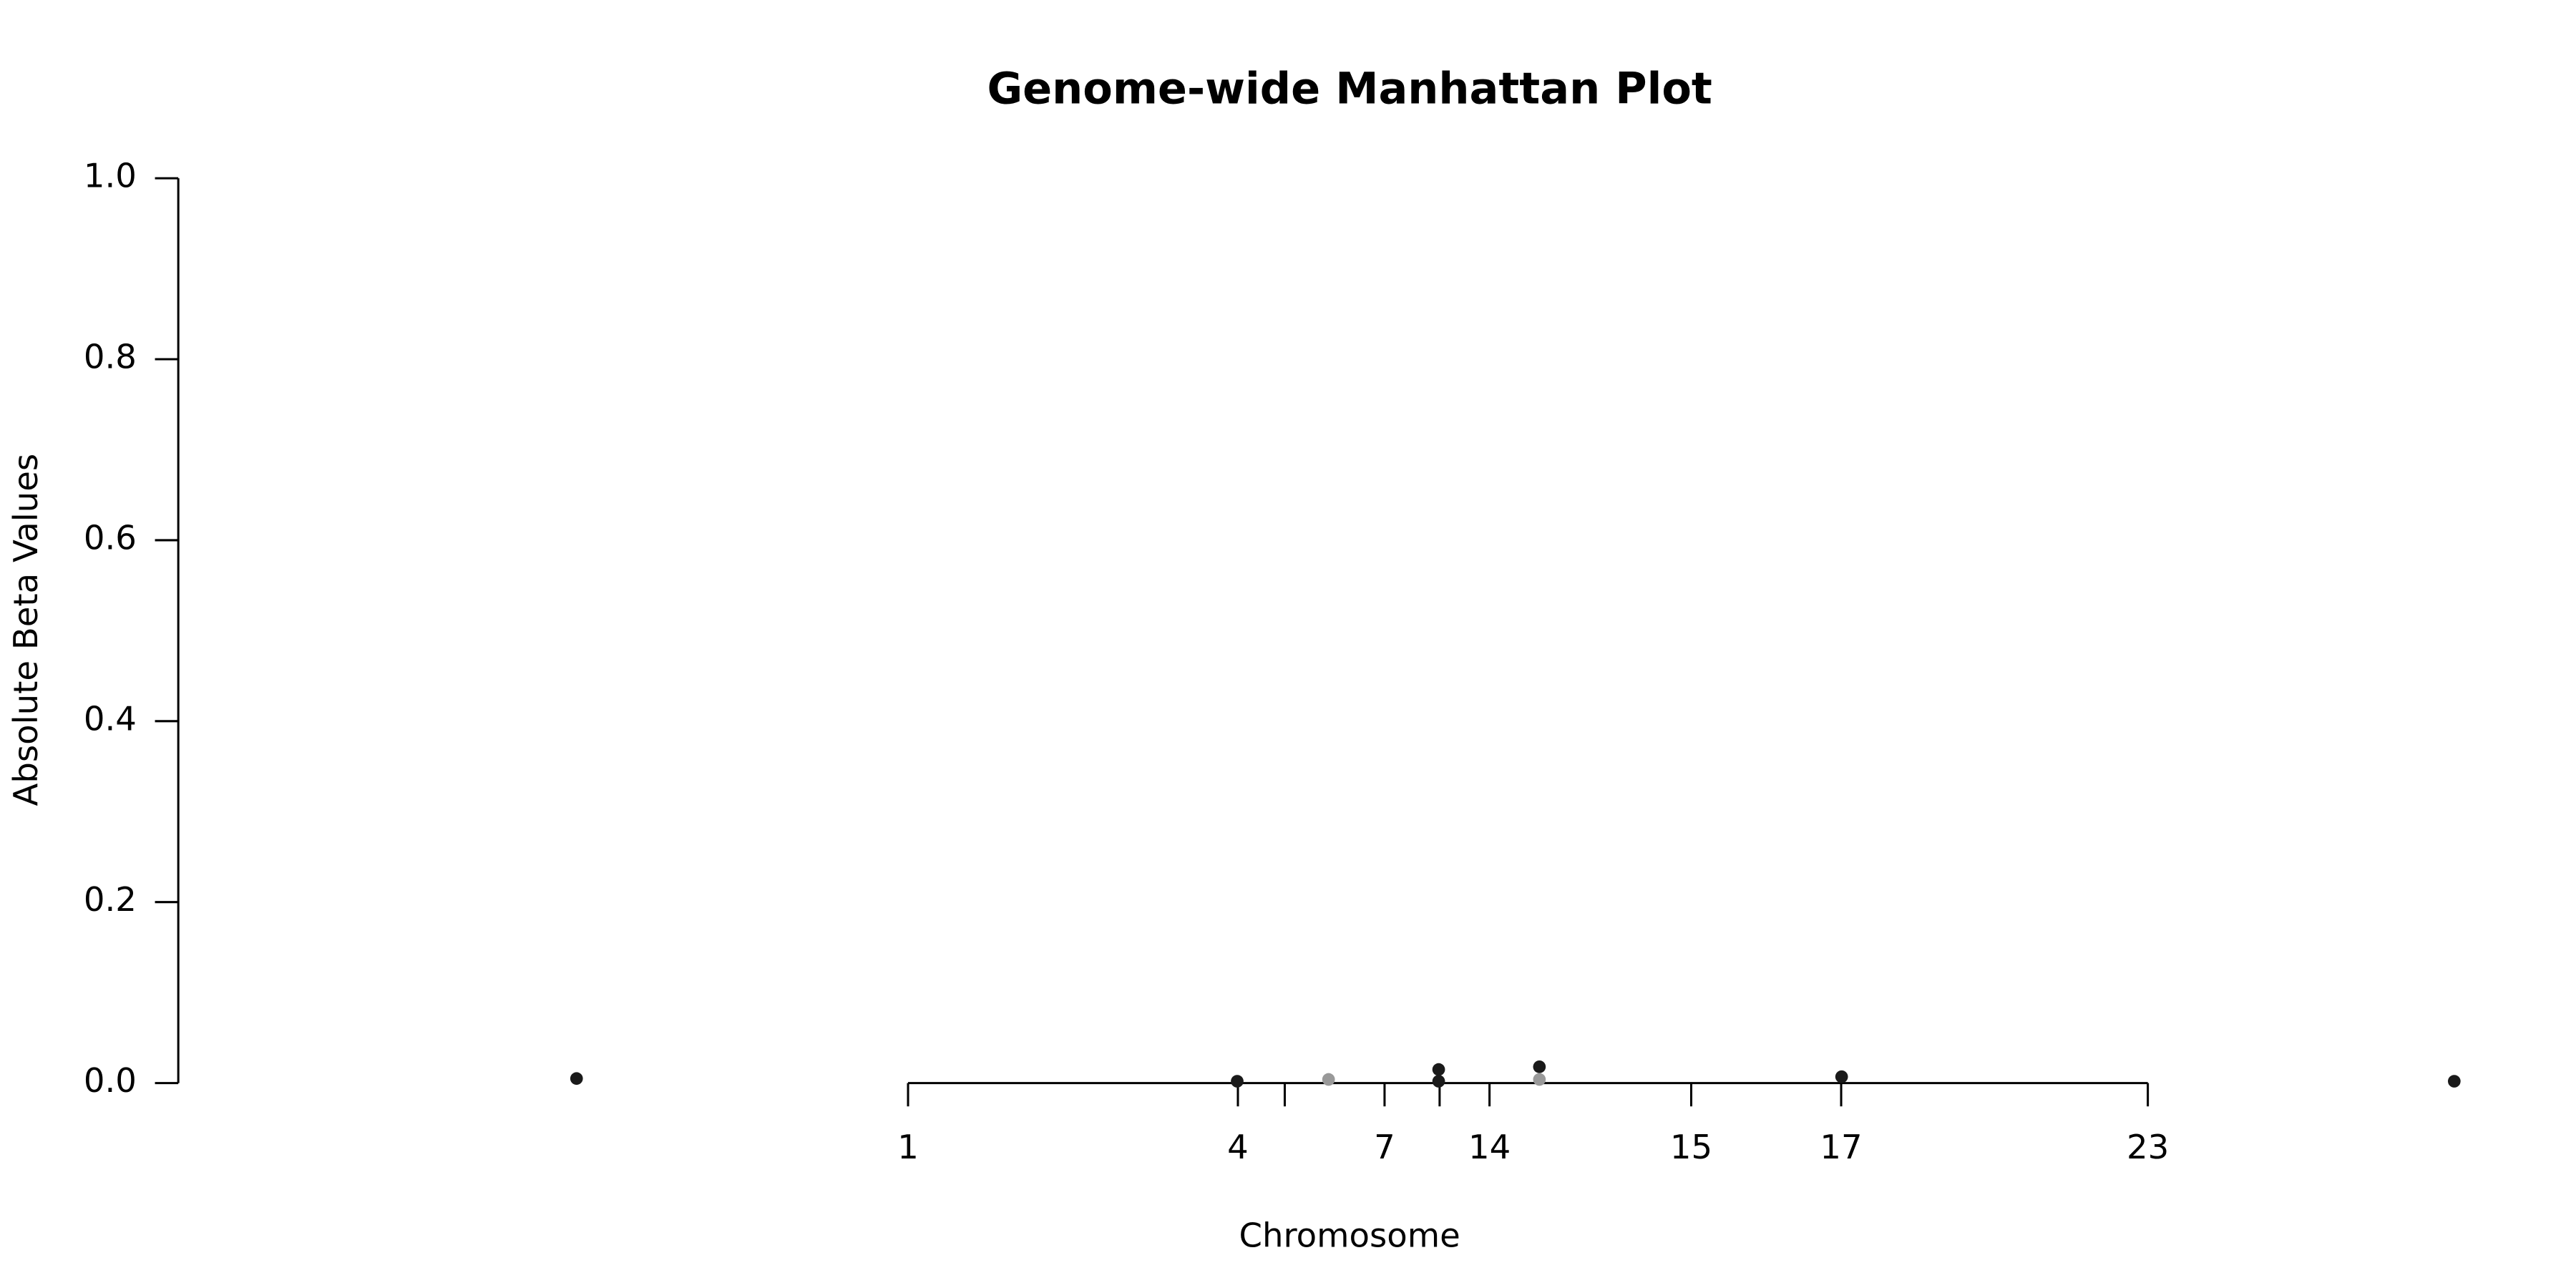  I want to click on y-tick-label: 0.4, so click(110, 718).